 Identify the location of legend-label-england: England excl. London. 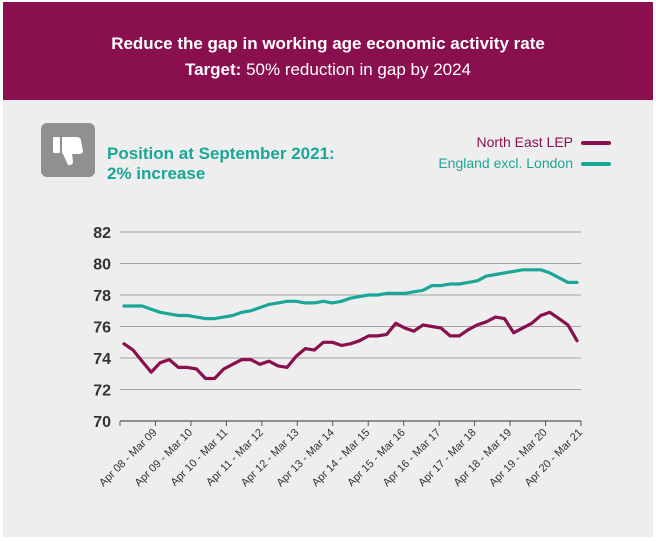
(505, 163).